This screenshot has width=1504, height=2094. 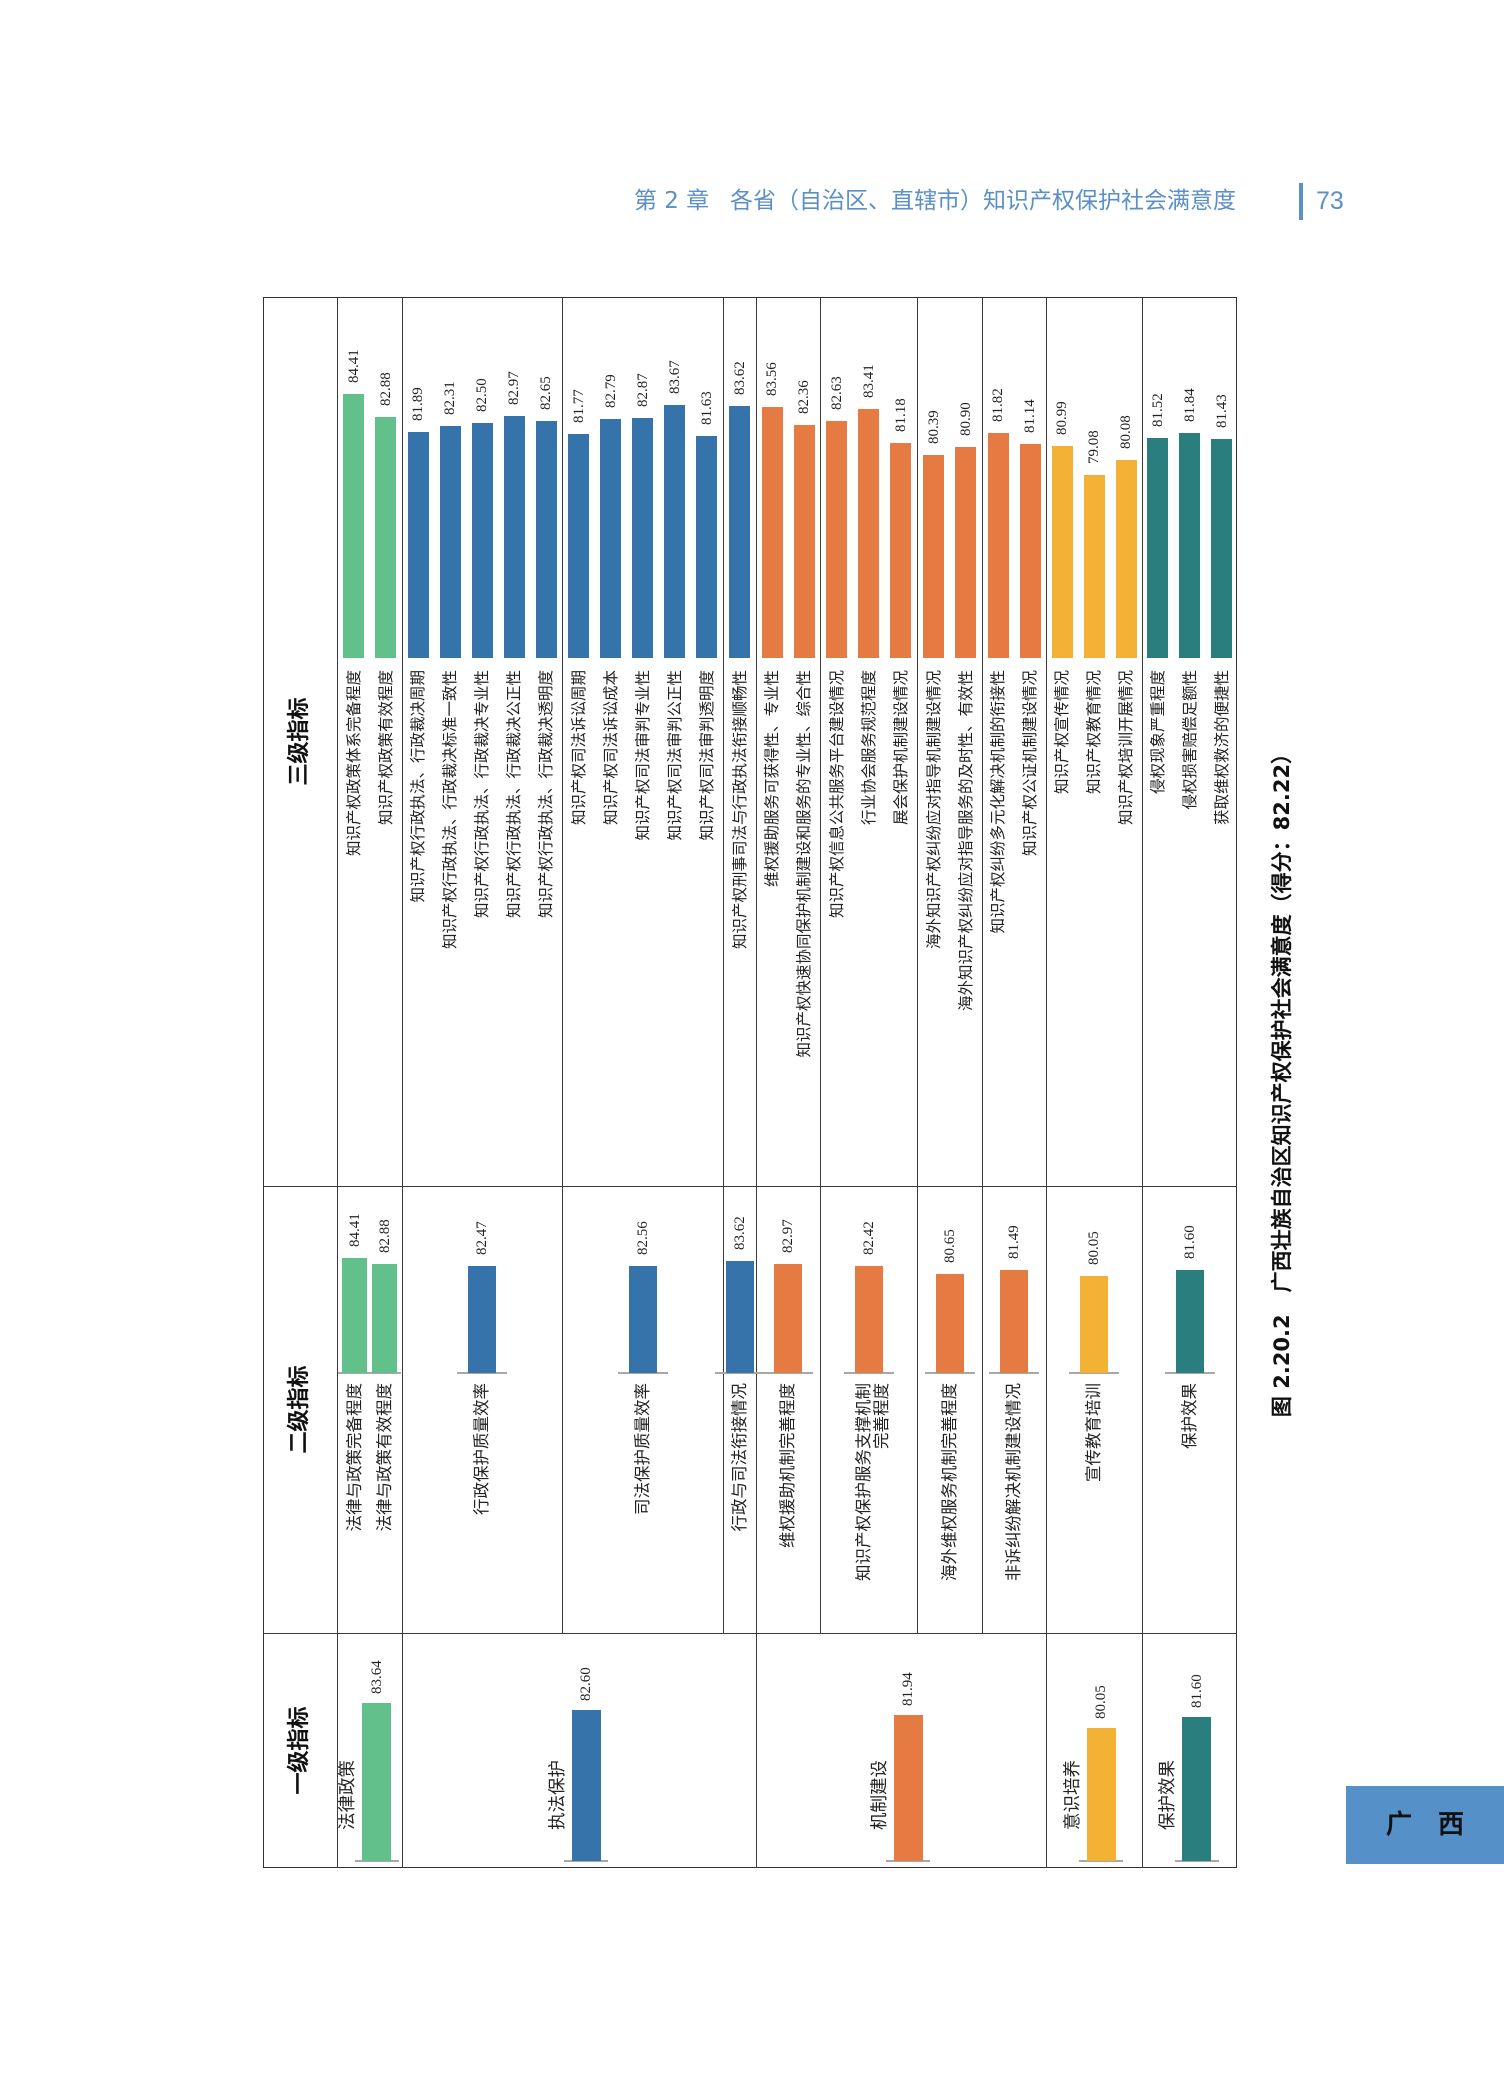 What do you see at coordinates (1282, 1366) in the screenshot?
I see `figure-number: 图 2.20.2` at bounding box center [1282, 1366].